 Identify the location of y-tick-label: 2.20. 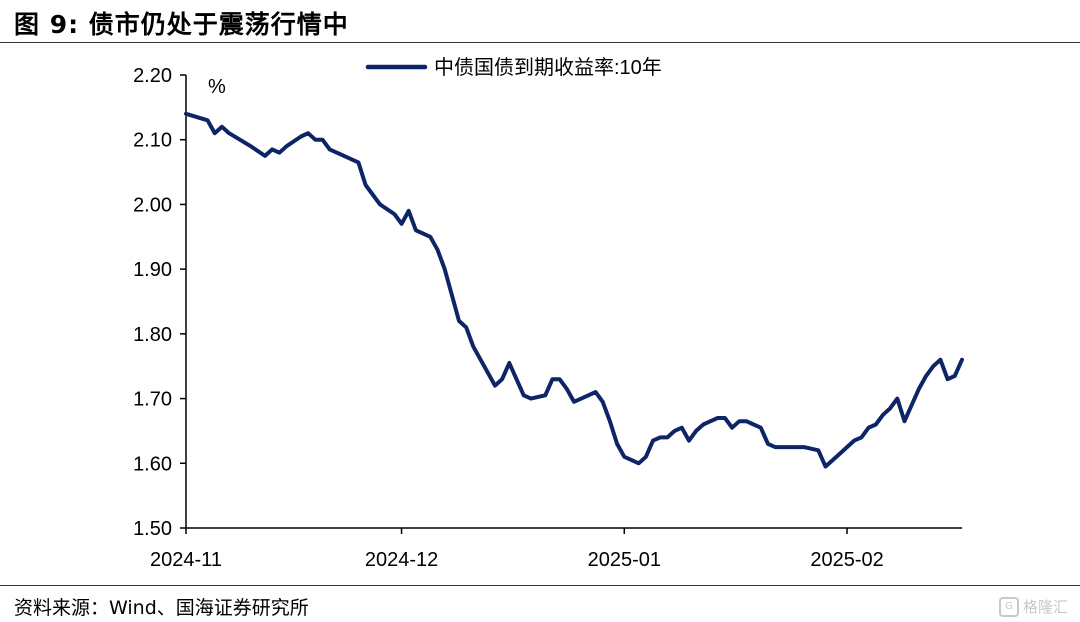
(152, 76).